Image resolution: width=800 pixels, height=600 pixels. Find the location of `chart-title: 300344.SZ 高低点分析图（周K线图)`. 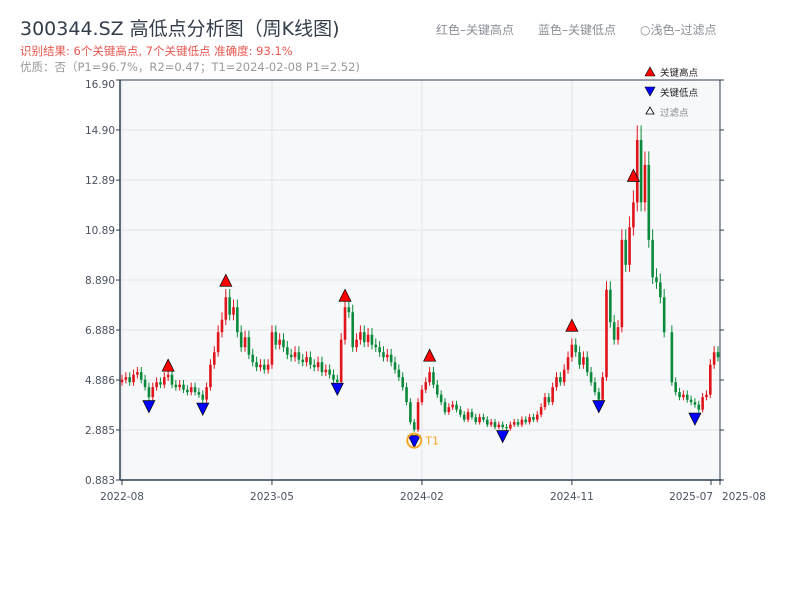

chart-title: 300344.SZ 高低点分析图（周K线图) is located at coordinates (180, 29).